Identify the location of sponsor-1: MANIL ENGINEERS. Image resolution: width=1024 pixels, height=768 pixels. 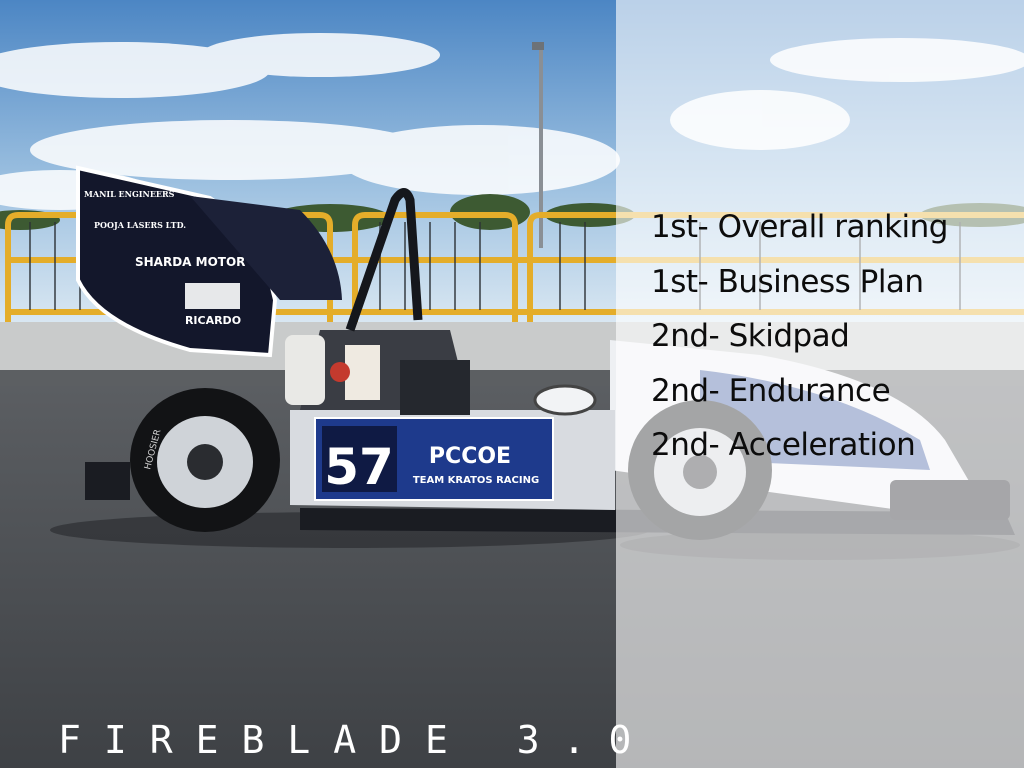
(129, 194).